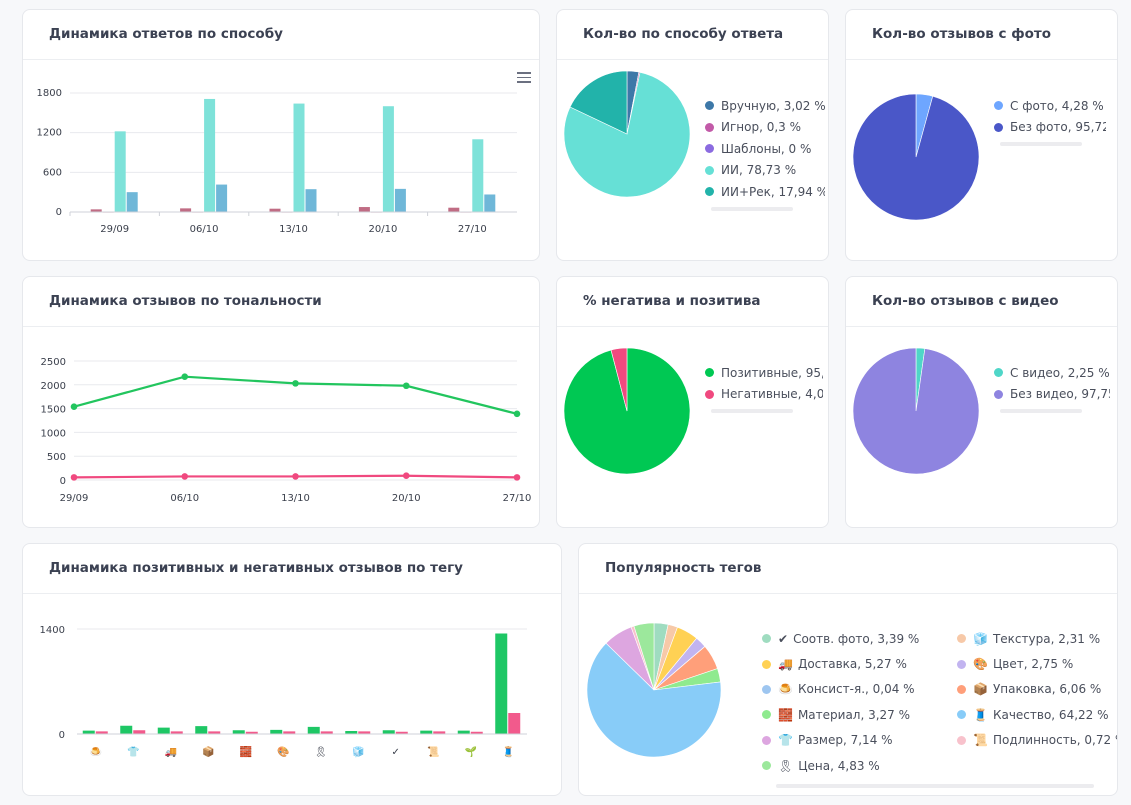  Describe the element at coordinates (854, 638) in the screenshot. I see `legend-item: ✔ Соотв. фото, 3,39 %` at that location.